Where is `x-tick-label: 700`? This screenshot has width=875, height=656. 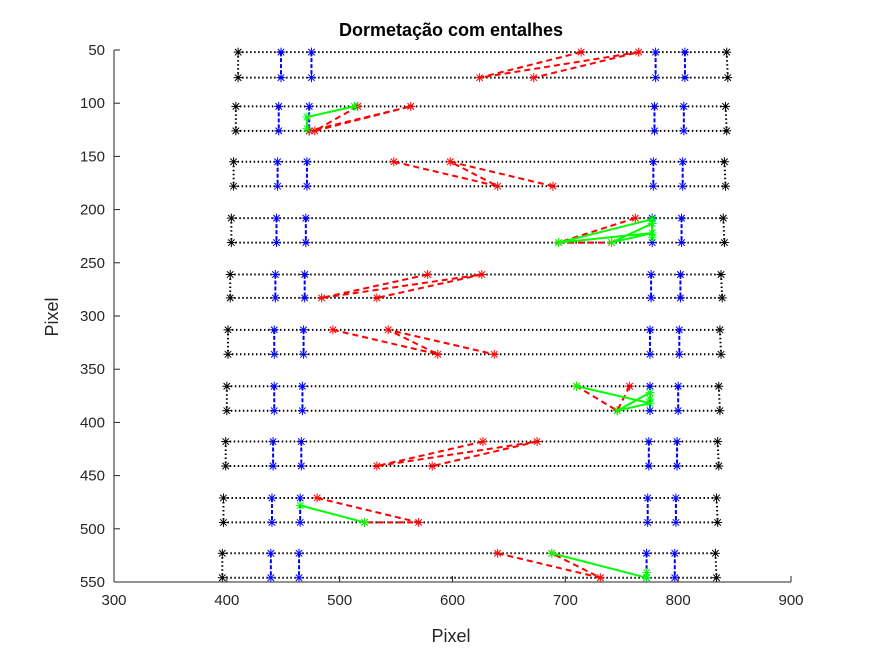 x-tick-label: 700 is located at coordinates (565, 600).